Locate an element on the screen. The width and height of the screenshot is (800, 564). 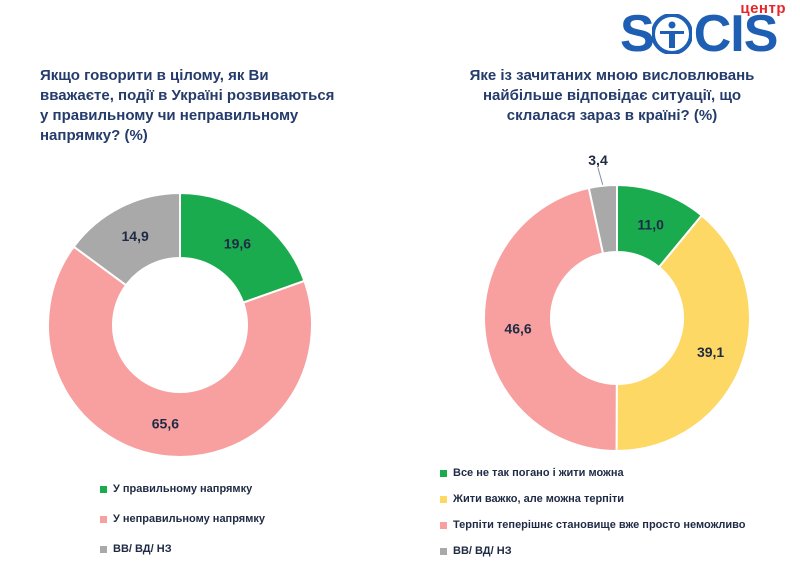
right-chart-data-label-1: 11,0 is located at coordinates (650, 224).